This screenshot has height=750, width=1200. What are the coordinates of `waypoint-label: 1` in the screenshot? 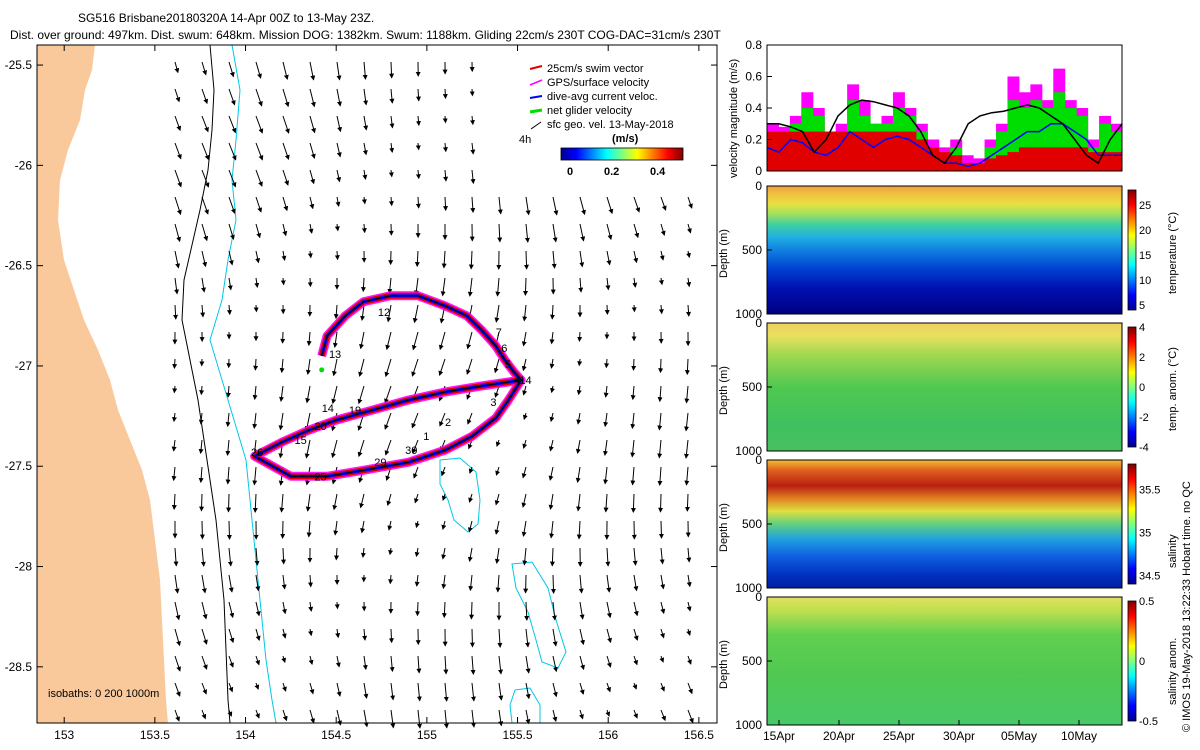 It's located at (426, 437).